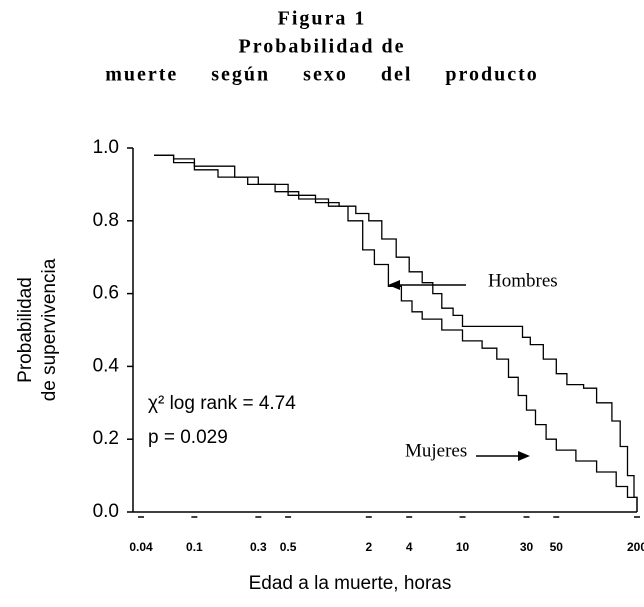 Image resolution: width=644 pixels, height=607 pixels. What do you see at coordinates (436, 450) in the screenshot?
I see `legend-label: Mujeres` at bounding box center [436, 450].